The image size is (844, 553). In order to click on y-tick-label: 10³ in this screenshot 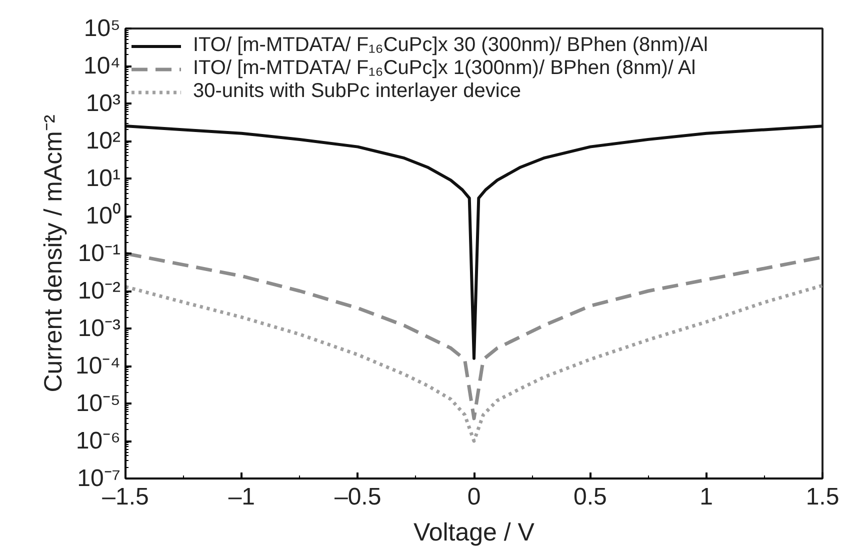, I will do `click(103, 103)`.